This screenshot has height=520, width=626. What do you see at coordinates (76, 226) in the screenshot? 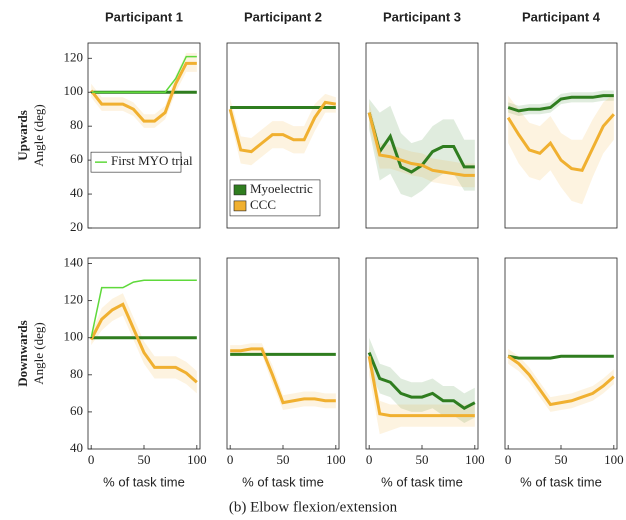
I see `y-tick-label: 20` at bounding box center [76, 226].